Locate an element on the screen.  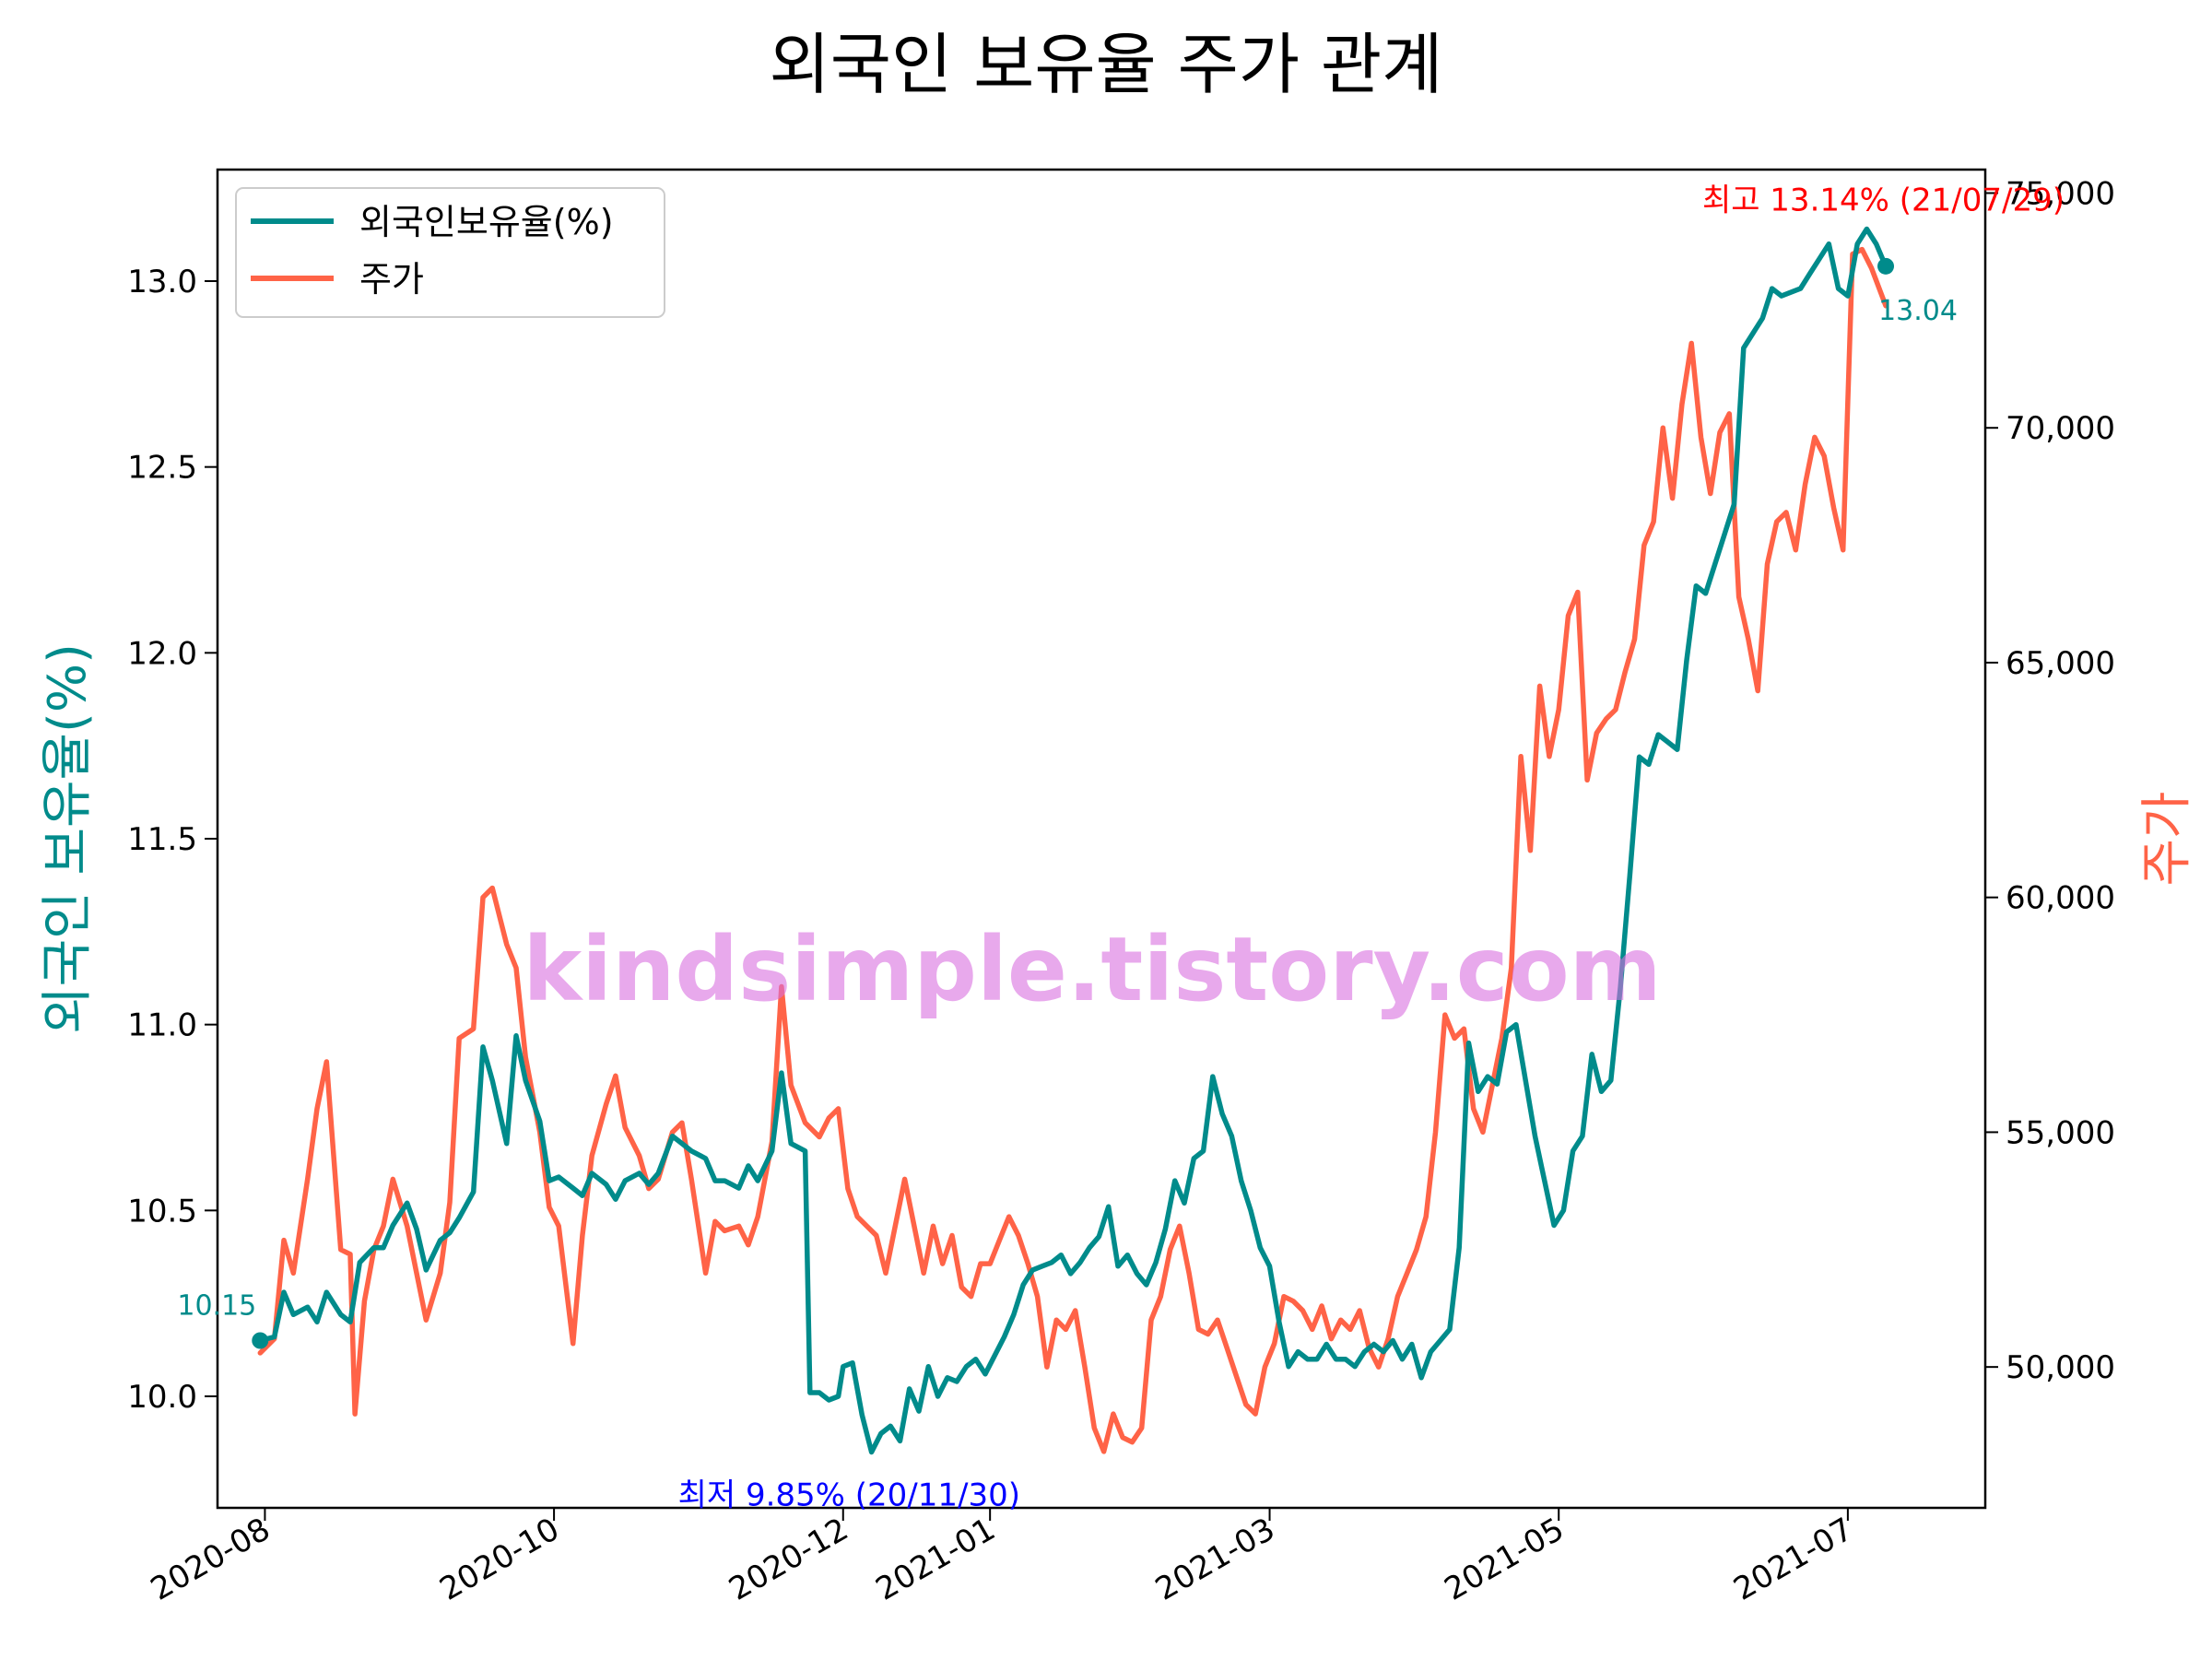
y2-tick-label: 55,000 is located at coordinates (2060, 1132).